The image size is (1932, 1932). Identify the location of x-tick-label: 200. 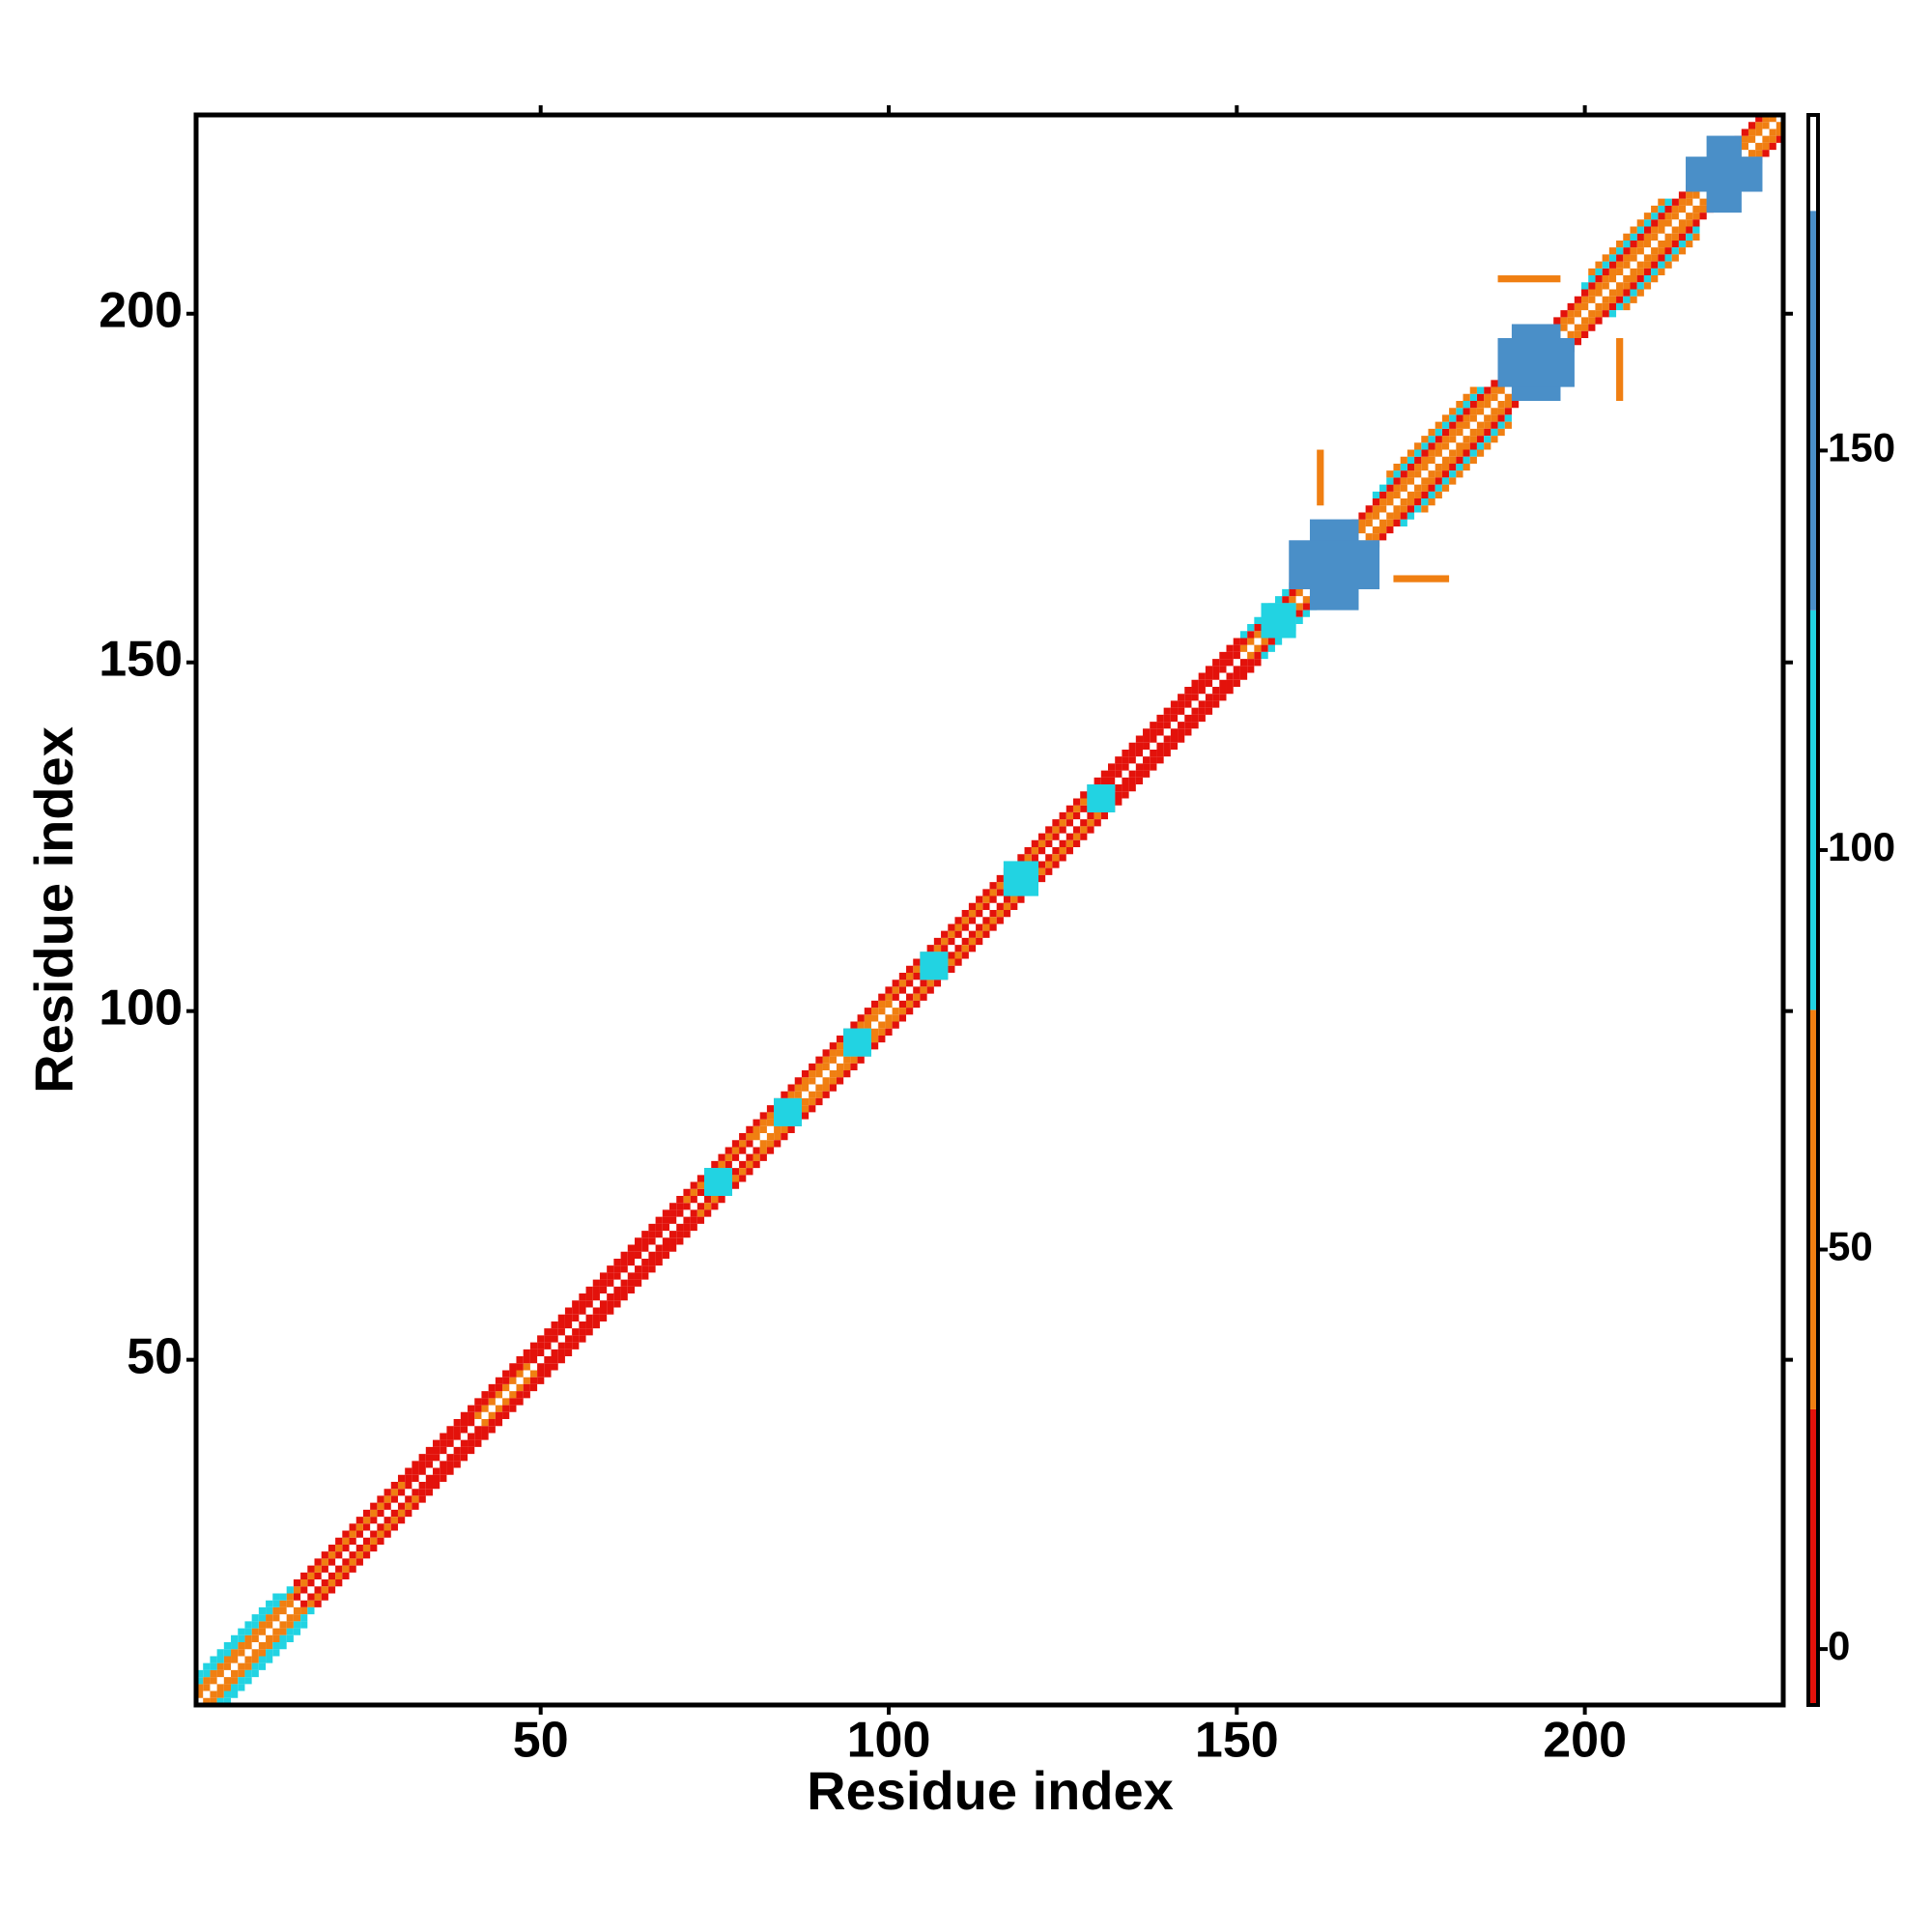
(1585, 1741).